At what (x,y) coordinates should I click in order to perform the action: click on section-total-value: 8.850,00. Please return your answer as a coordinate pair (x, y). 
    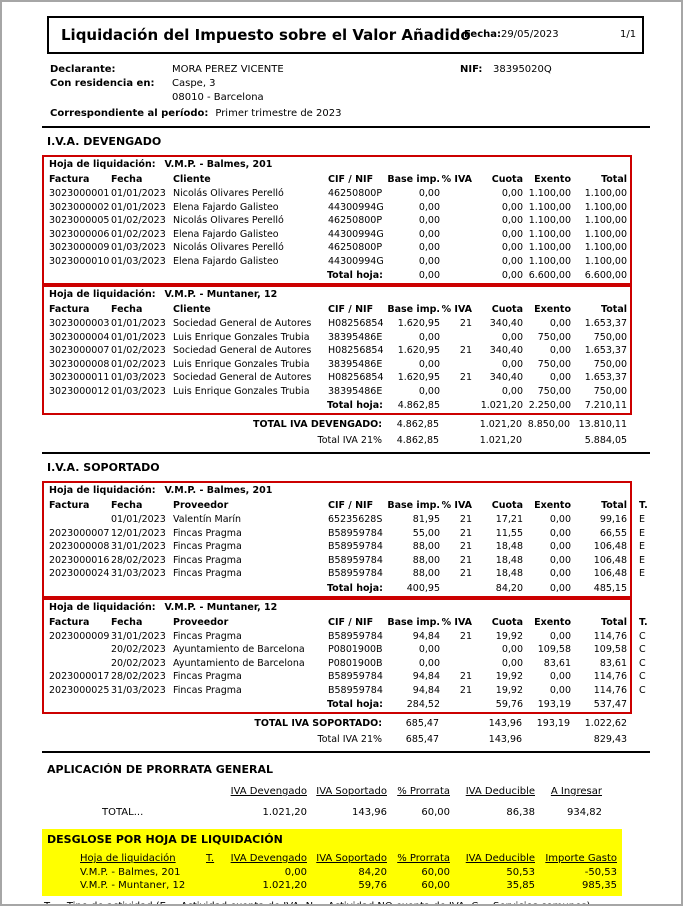
    Looking at the image, I should click on (548, 424).